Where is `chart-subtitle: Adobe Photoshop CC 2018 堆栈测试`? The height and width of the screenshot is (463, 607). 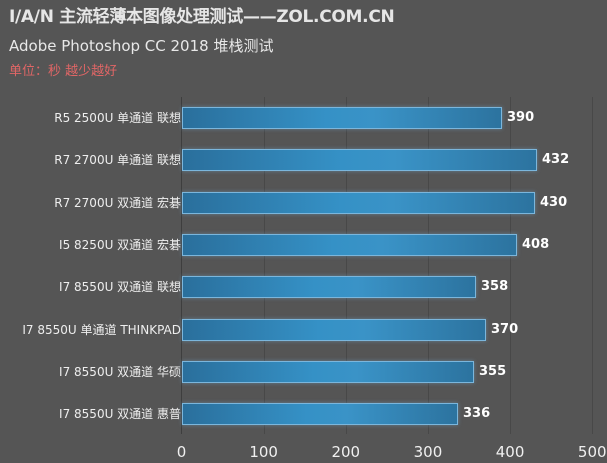
chart-subtitle: Adobe Photoshop CC 2018 堆栈测试 is located at coordinates (141, 46).